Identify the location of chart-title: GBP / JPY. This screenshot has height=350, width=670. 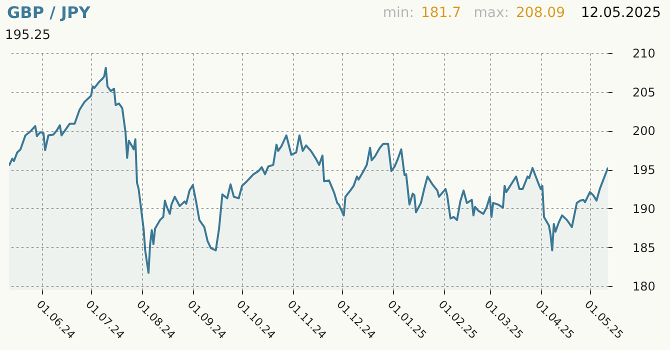
(49, 12).